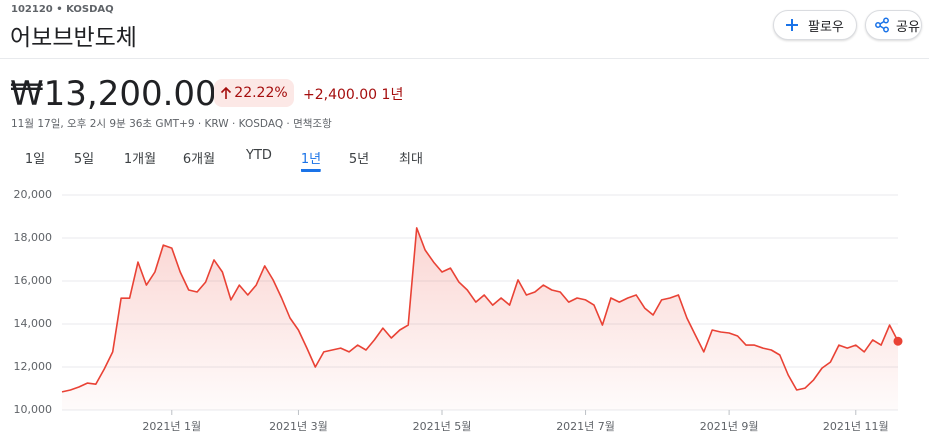  What do you see at coordinates (33, 409) in the screenshot?
I see `y-tick-label: 10,000` at bounding box center [33, 409].